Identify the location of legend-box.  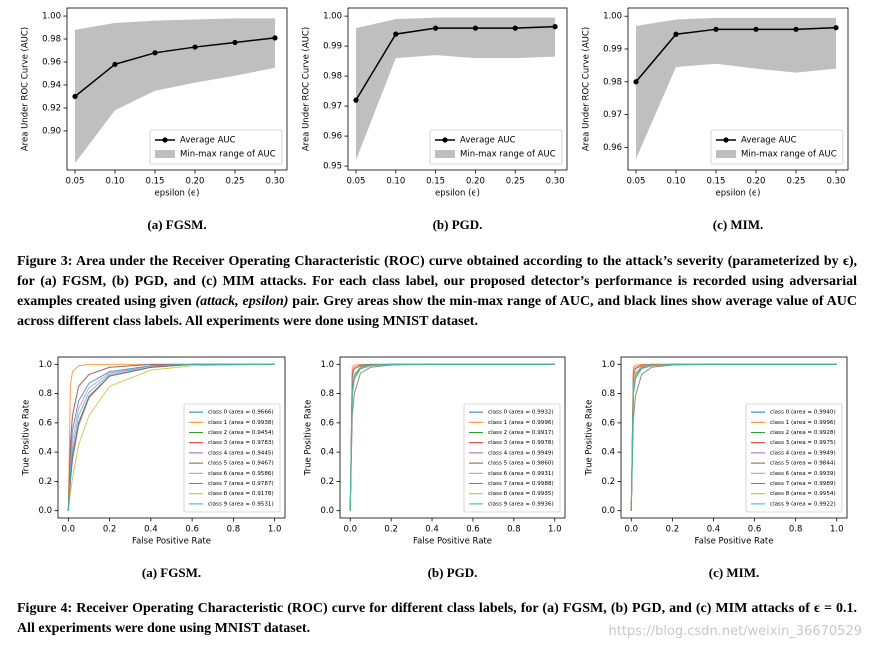
(496, 147).